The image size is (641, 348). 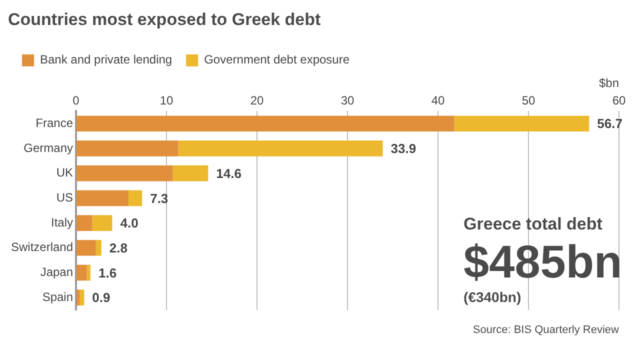 What do you see at coordinates (58, 297) in the screenshot?
I see `y-tick-label: Spain` at bounding box center [58, 297].